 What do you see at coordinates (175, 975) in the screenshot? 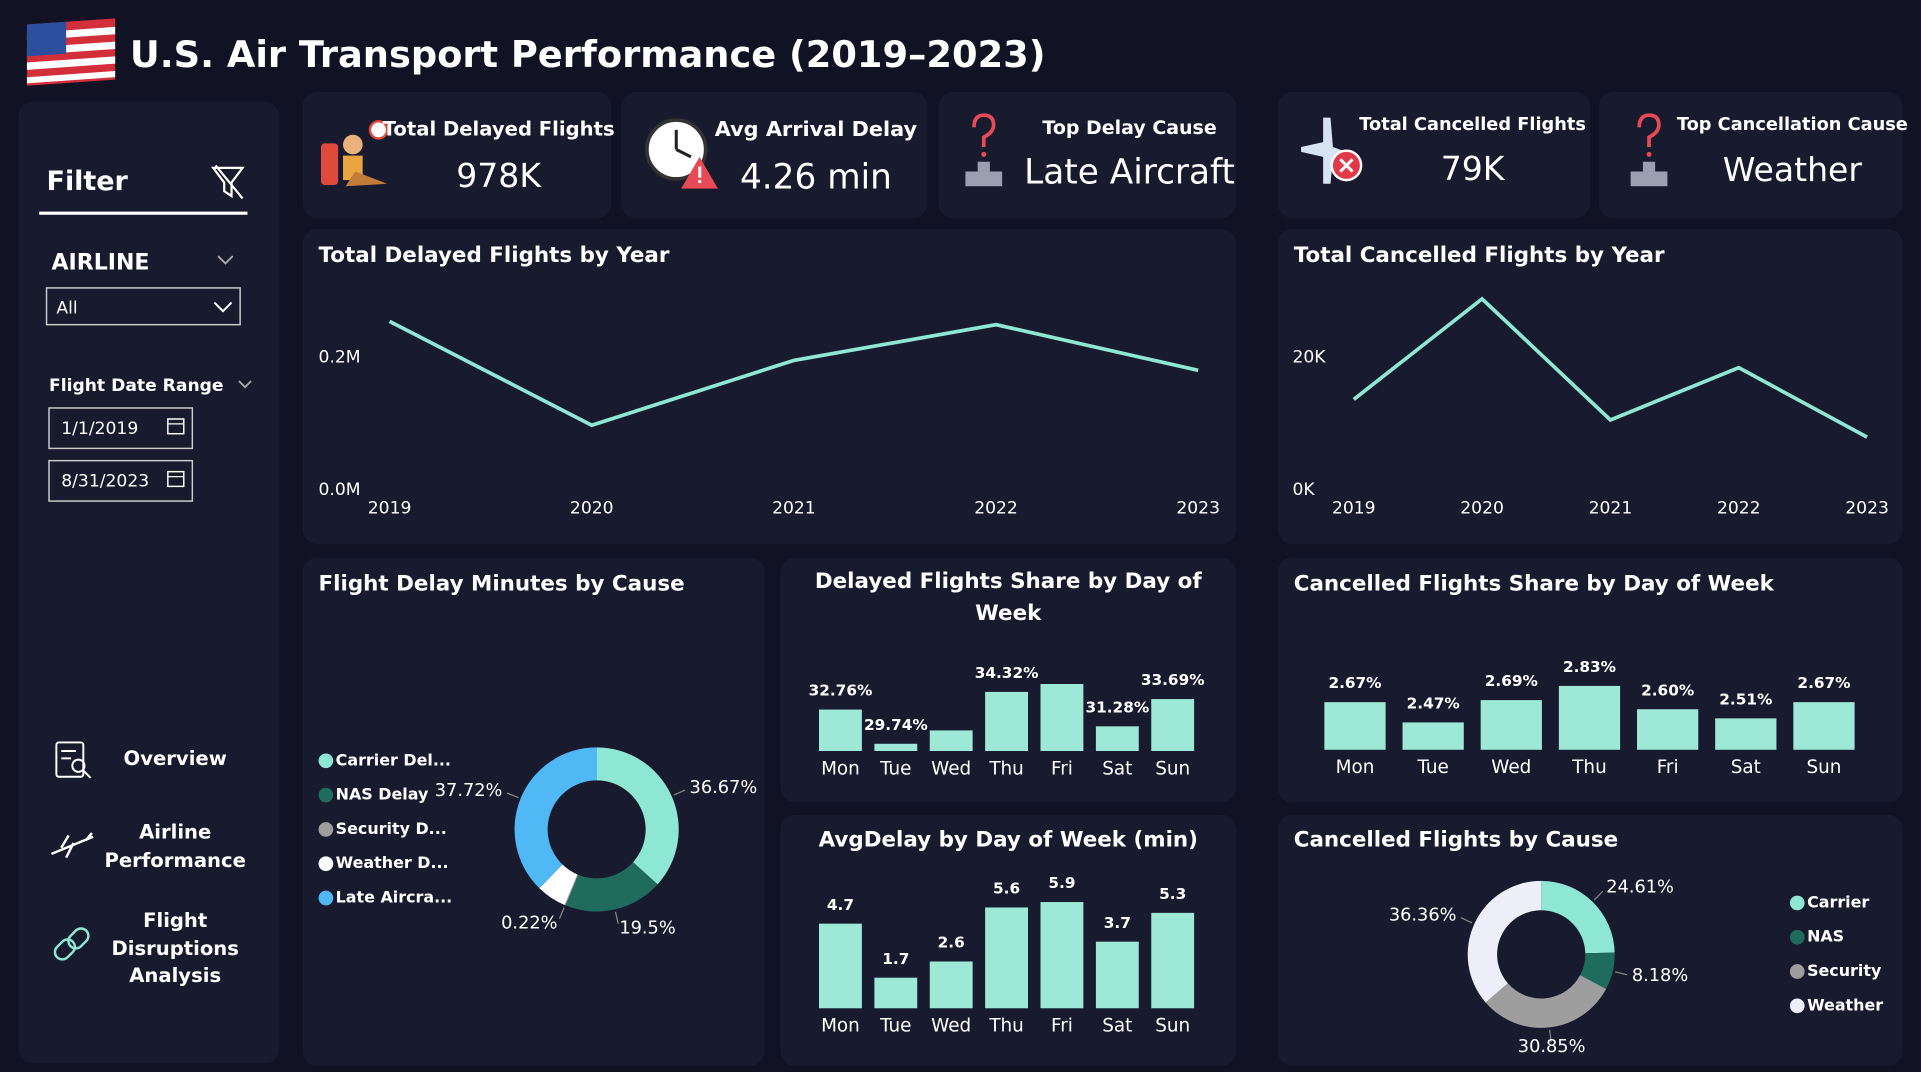
I see `nav-item: Analysis` at bounding box center [175, 975].